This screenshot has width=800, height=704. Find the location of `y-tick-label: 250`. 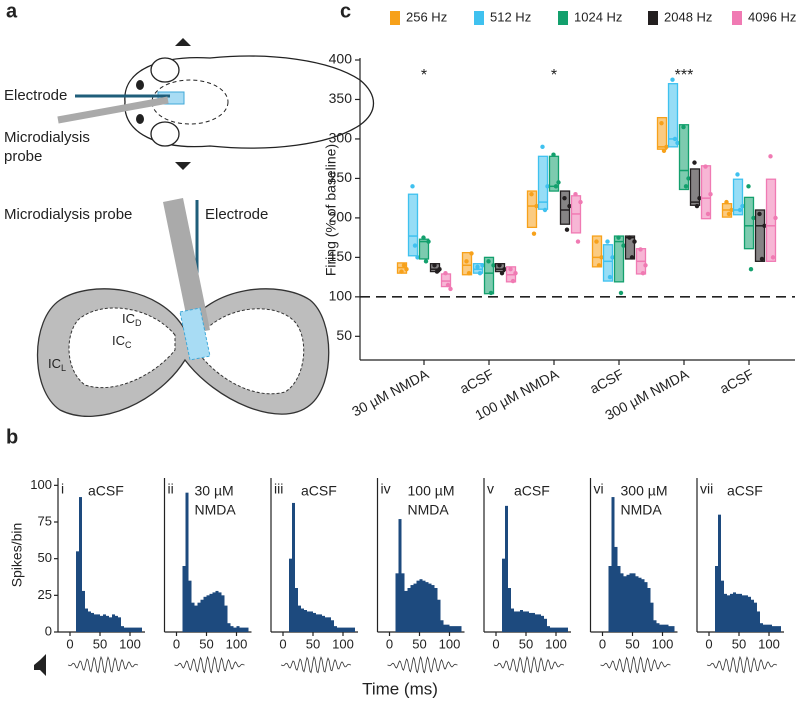

y-tick-label: 250 is located at coordinates (341, 177).